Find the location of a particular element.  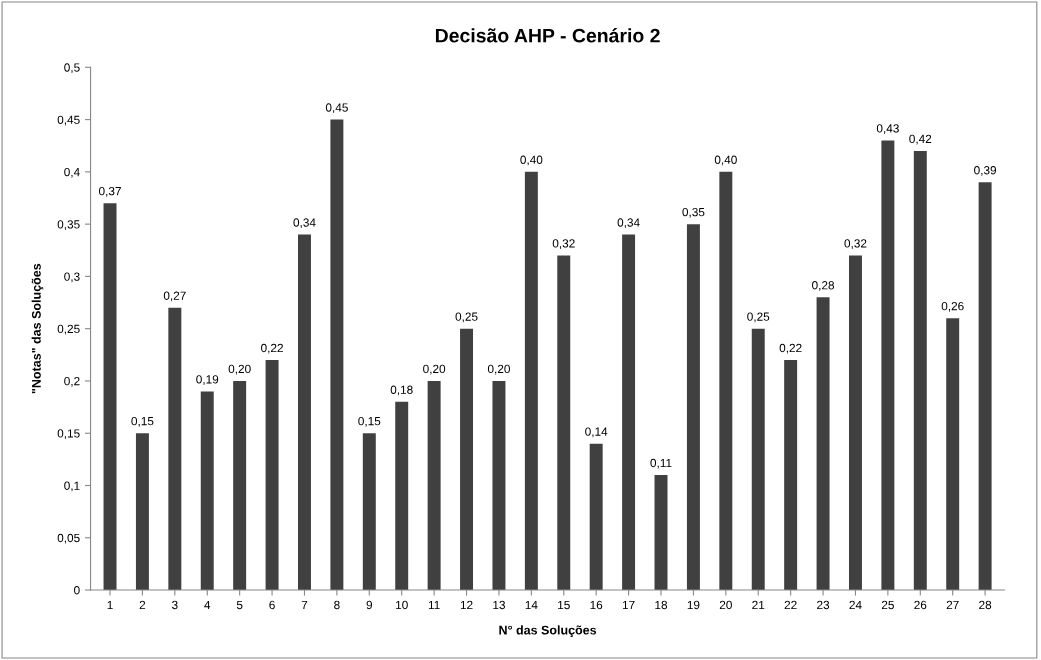

data-label: 0,37 is located at coordinates (109, 191).